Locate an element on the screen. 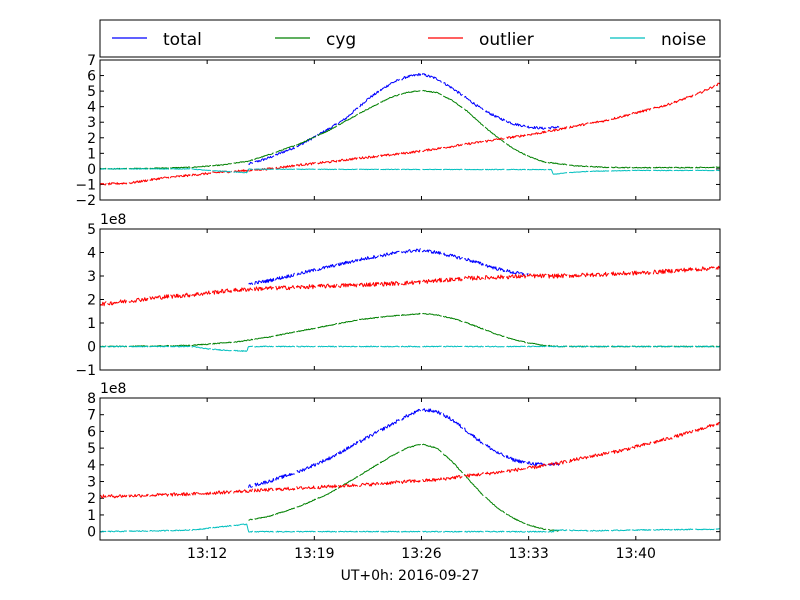 Image resolution: width=800 pixels, height=600 pixels. y-tick-label: −2 is located at coordinates (85, 201).